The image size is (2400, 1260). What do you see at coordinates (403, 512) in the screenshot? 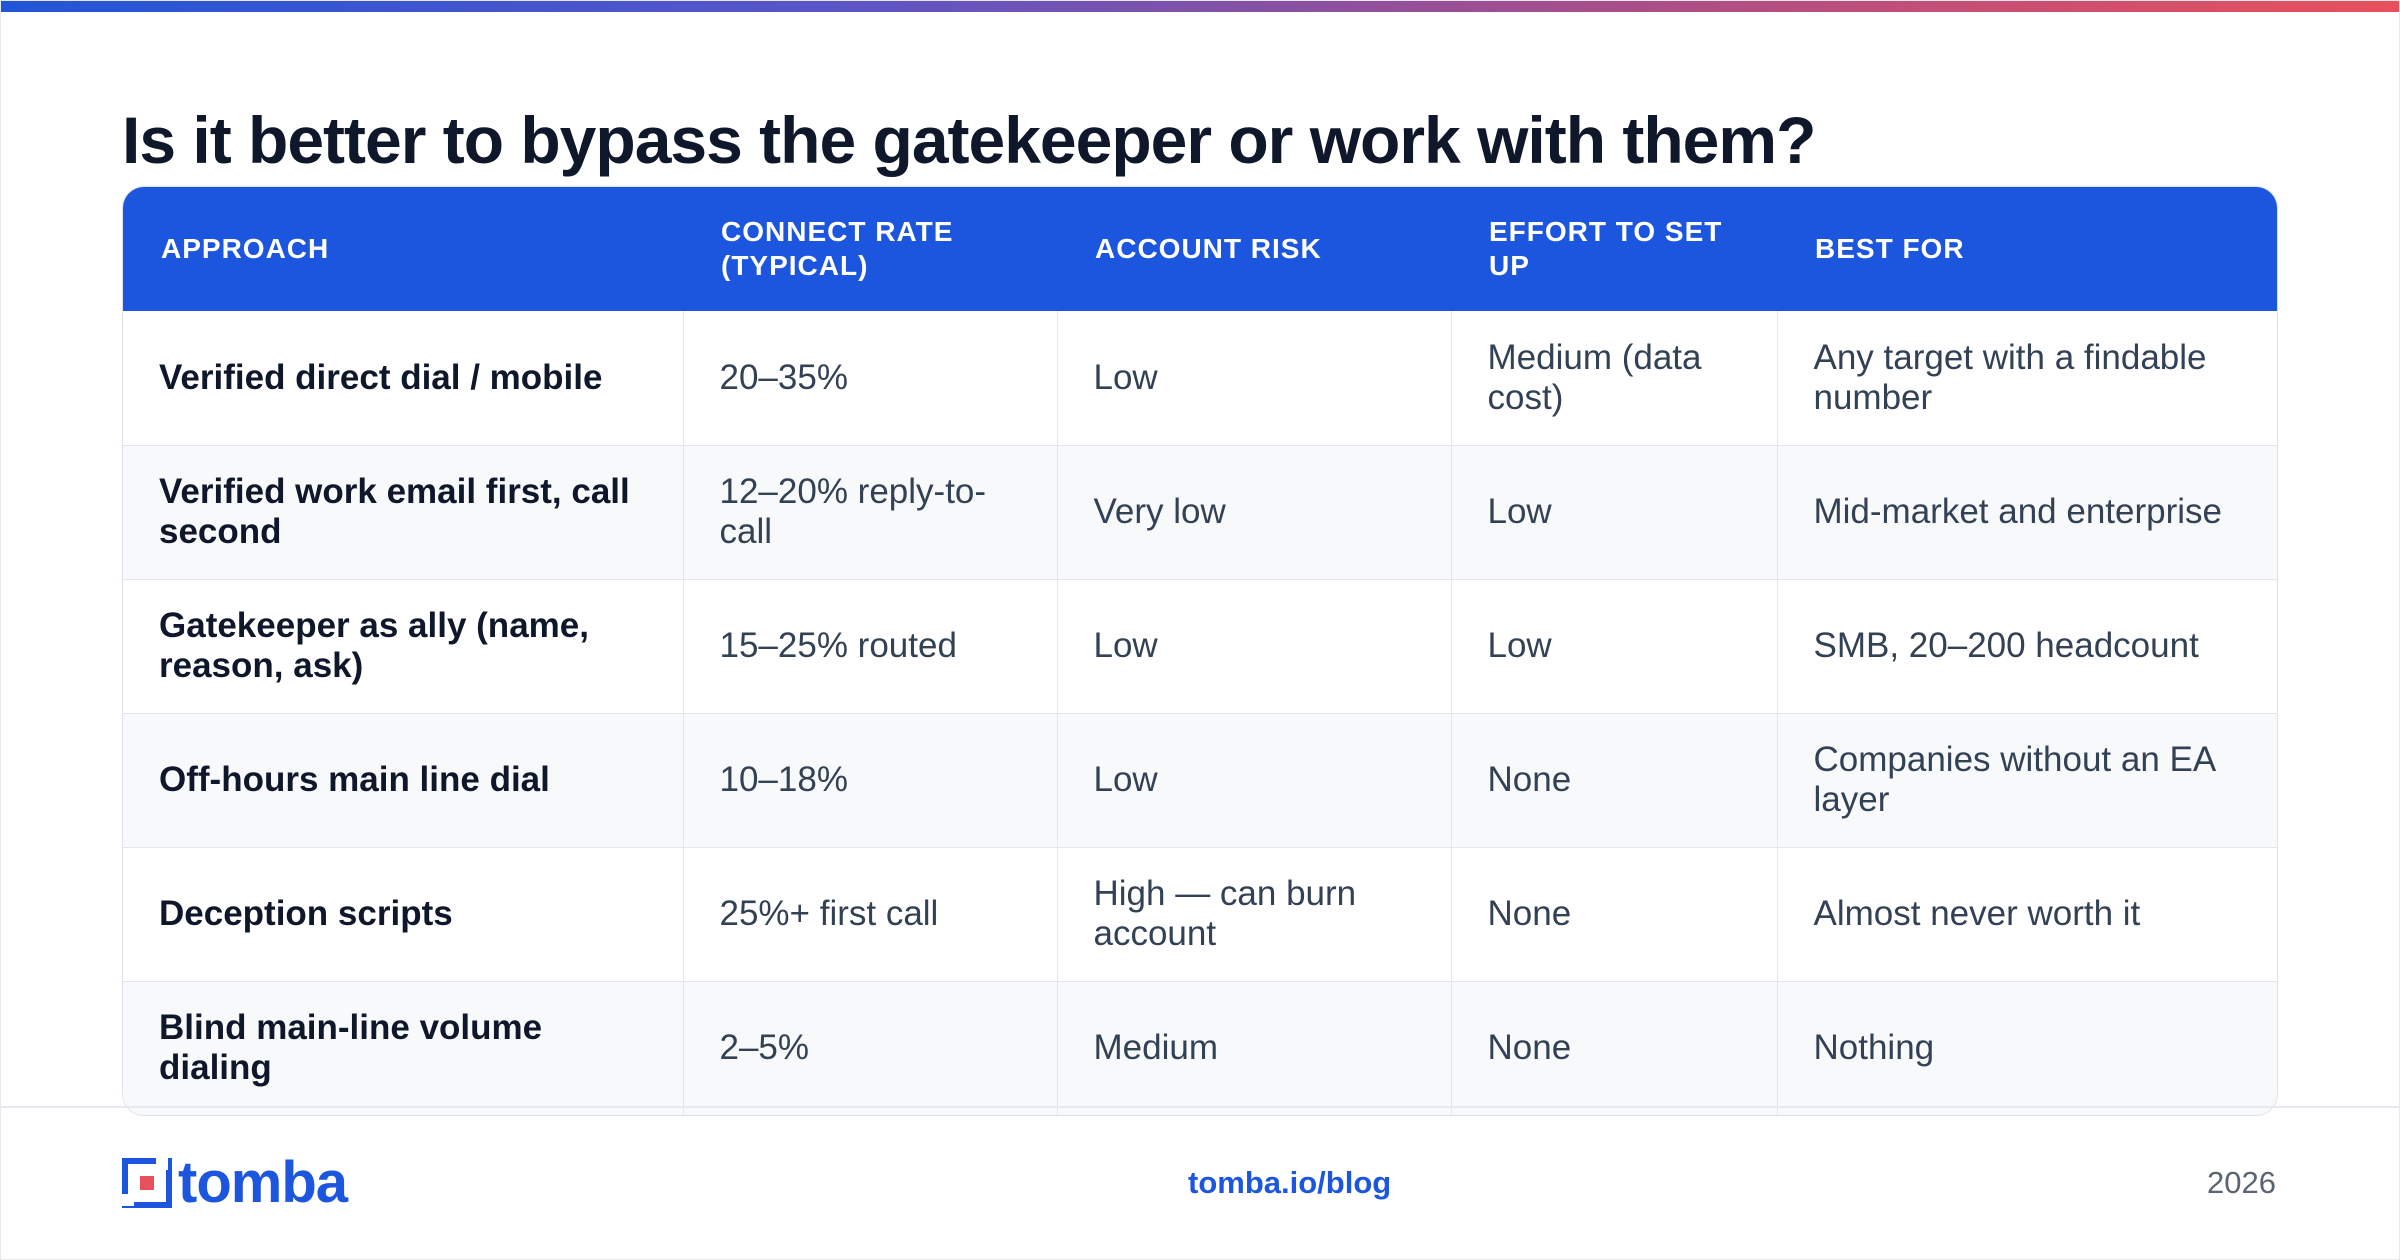
I see `cell-approach: Verified work email first, call second` at bounding box center [403, 512].